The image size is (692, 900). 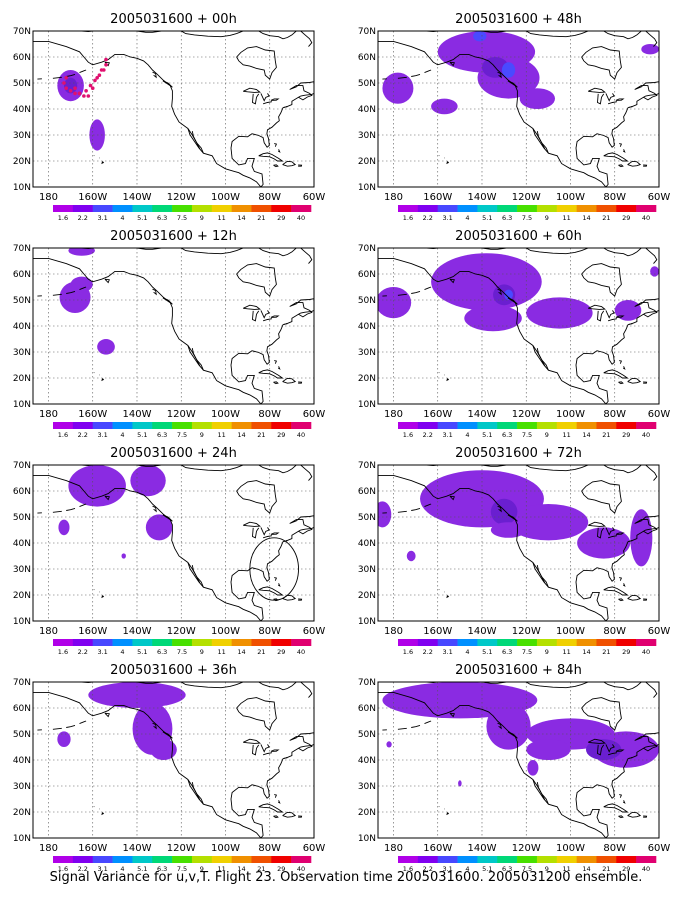 What do you see at coordinates (547, 652) in the screenshot?
I see `colorbar-label: 9` at bounding box center [547, 652].